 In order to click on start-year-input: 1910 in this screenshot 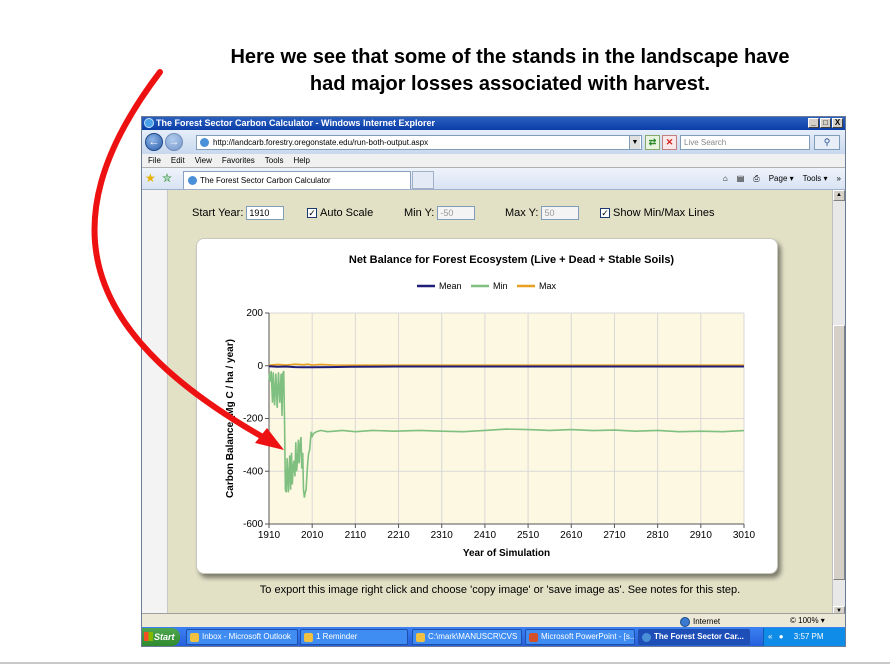, I will do `click(265, 213)`.